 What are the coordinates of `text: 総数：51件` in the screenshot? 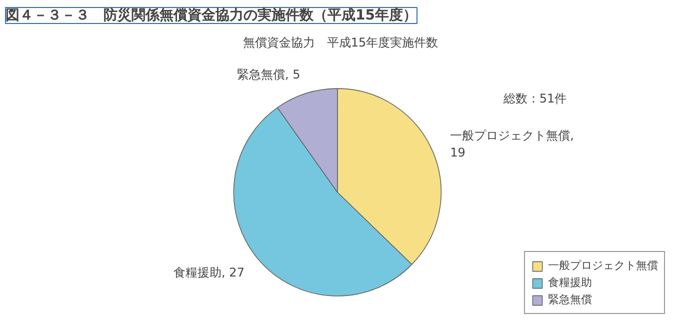 It's located at (534, 99).